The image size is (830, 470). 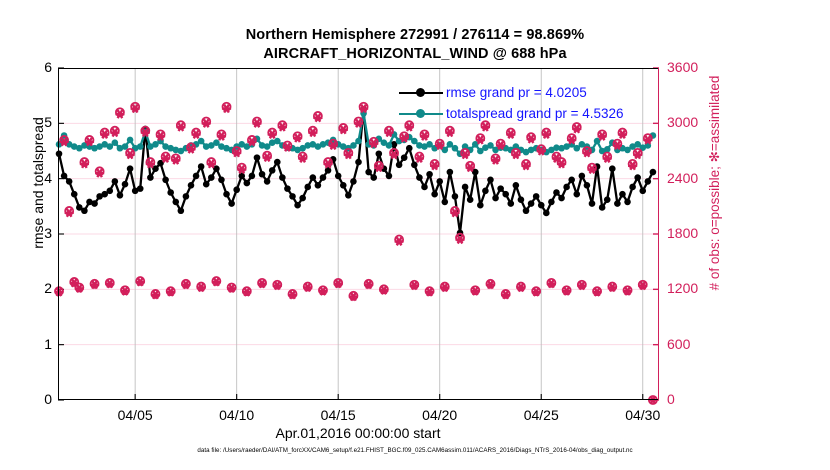 What do you see at coordinates (48, 177) in the screenshot?
I see `y-tick-left-4: 4` at bounding box center [48, 177].